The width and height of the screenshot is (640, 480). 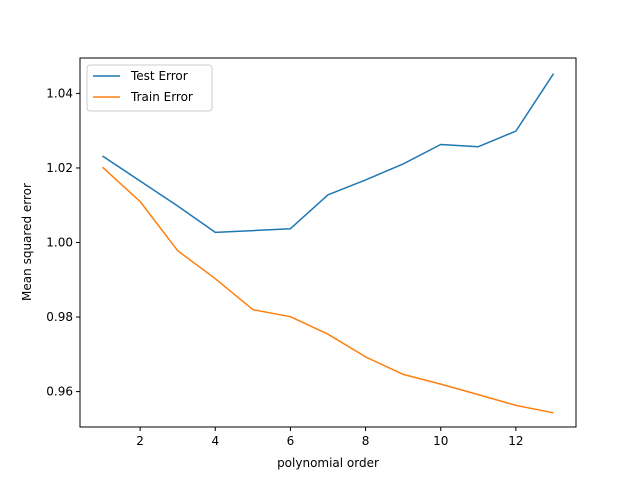 I want to click on x-tick-label: 6, so click(x=291, y=441).